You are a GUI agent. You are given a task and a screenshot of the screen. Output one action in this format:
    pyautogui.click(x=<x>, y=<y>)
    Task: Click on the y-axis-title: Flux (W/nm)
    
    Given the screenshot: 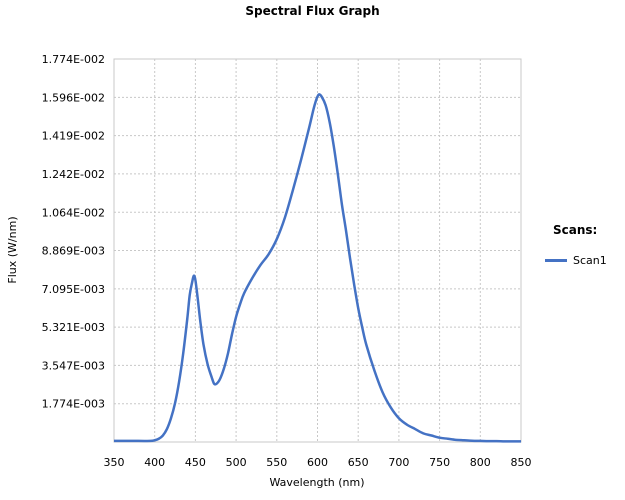 What is the action you would take?
    pyautogui.click(x=12, y=249)
    